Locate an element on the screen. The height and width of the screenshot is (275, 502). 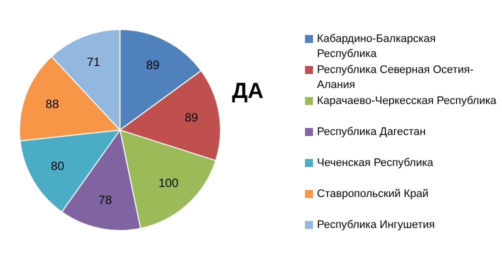
legend-label: Республика Дагестан is located at coordinates (371, 132).